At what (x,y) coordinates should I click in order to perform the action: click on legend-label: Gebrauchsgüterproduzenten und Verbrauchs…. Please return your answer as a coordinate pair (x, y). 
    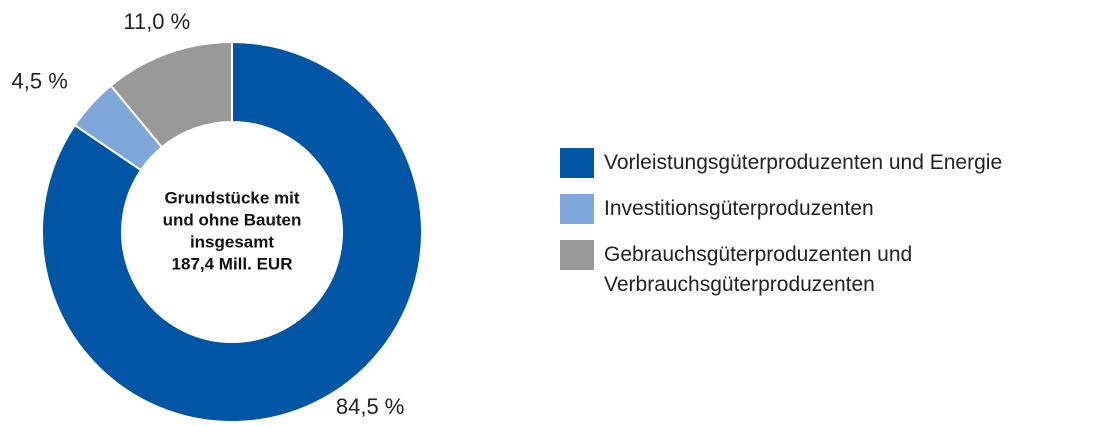
    Looking at the image, I should click on (758, 269).